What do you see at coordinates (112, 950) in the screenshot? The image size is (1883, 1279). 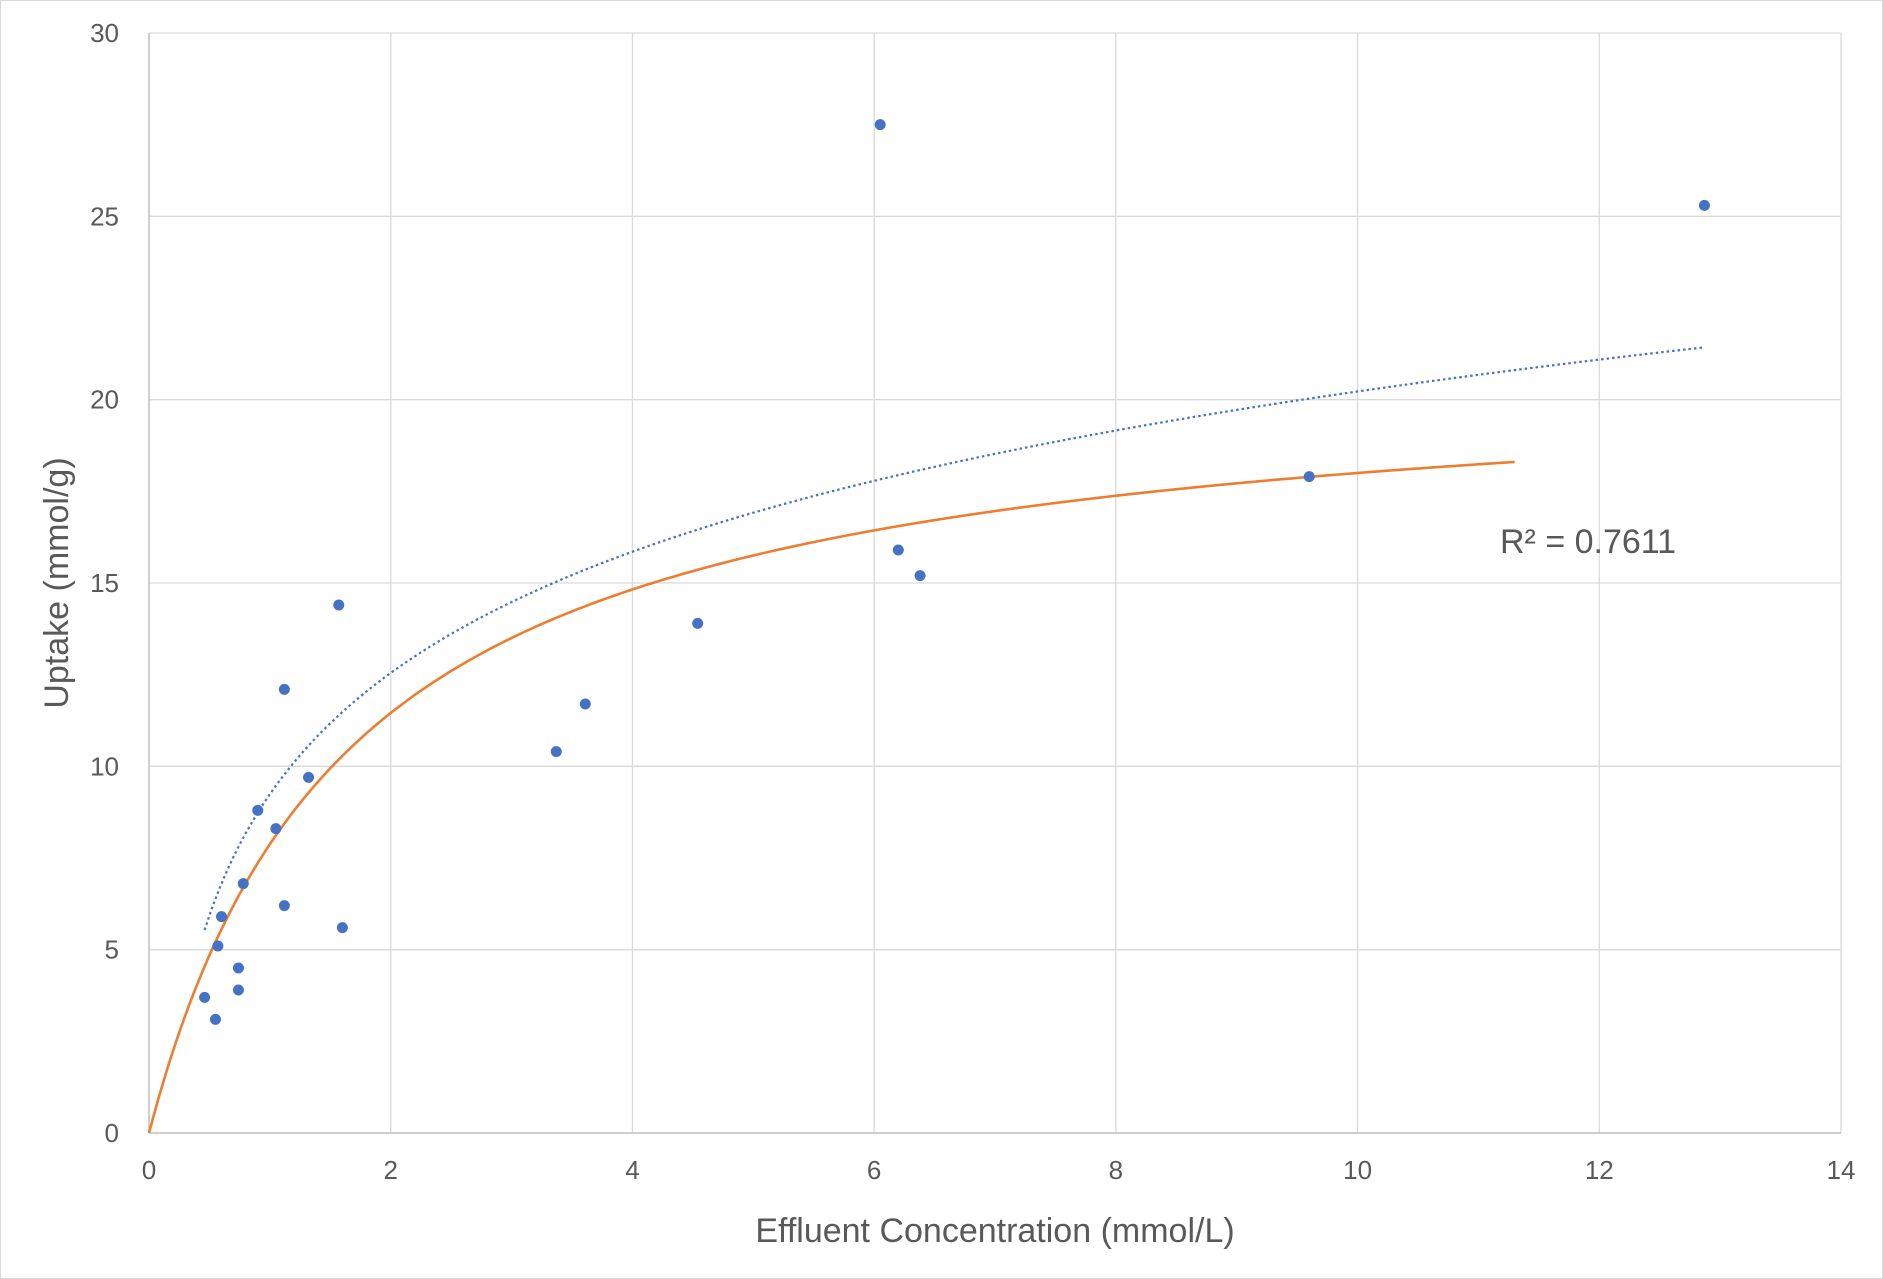 I see `y-tick-label: 5` at bounding box center [112, 950].